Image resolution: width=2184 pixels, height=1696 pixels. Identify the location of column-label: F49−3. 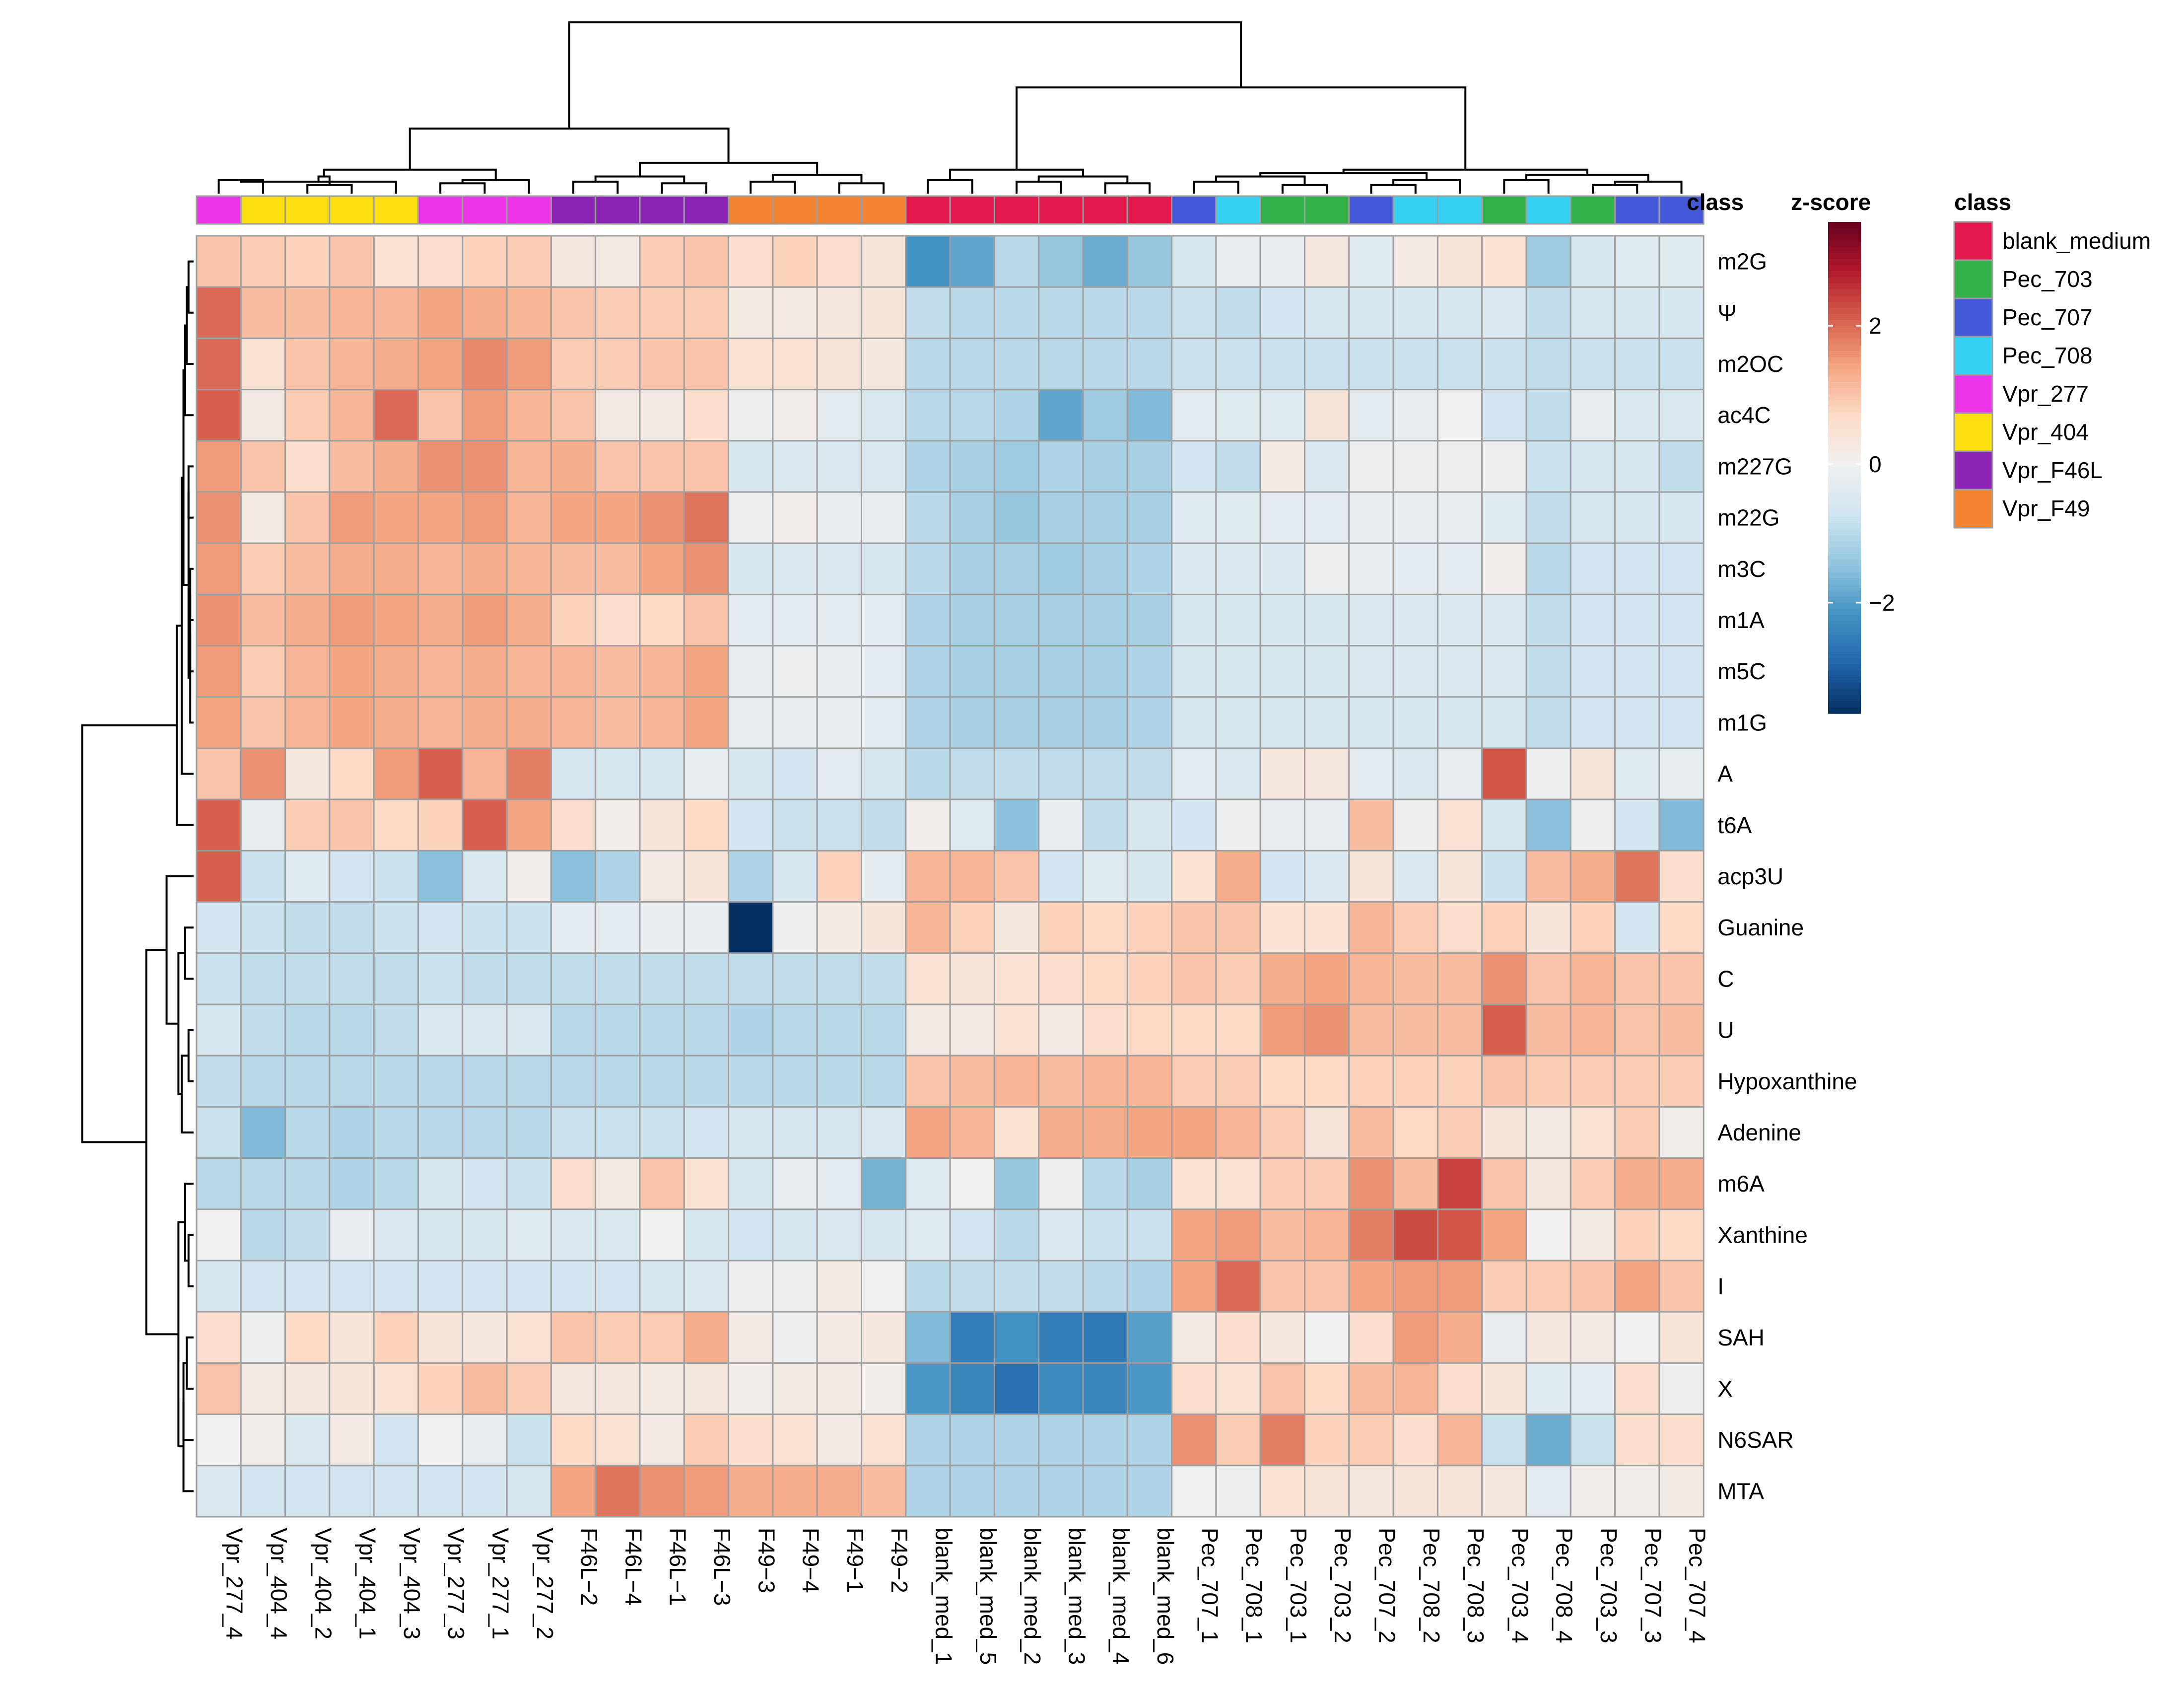
(766, 1560).